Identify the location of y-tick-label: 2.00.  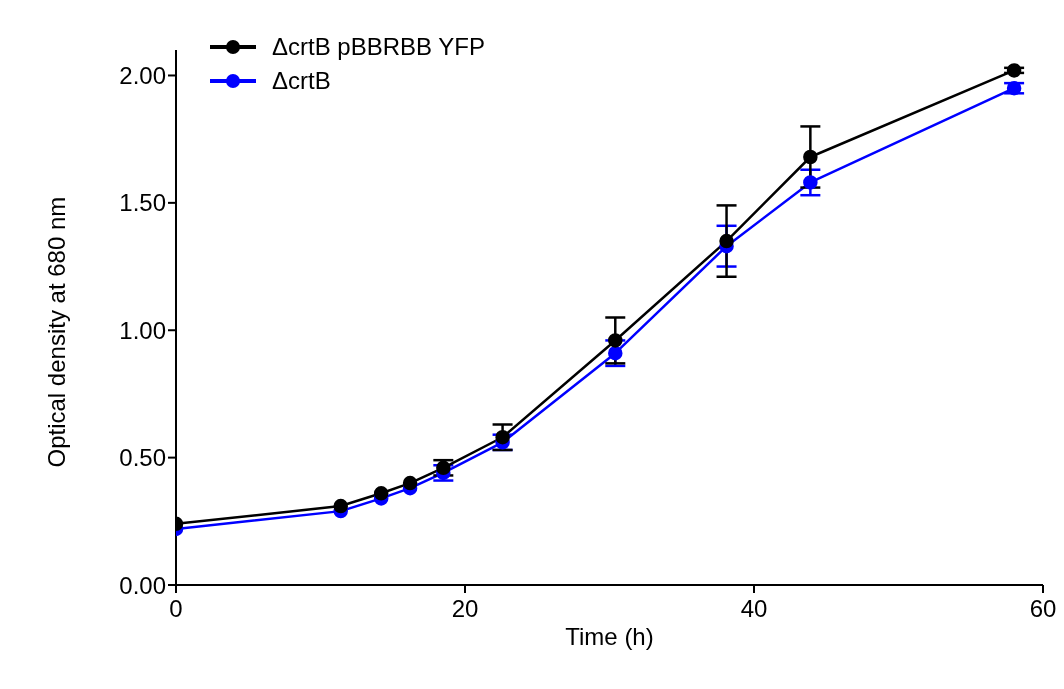
(142, 75).